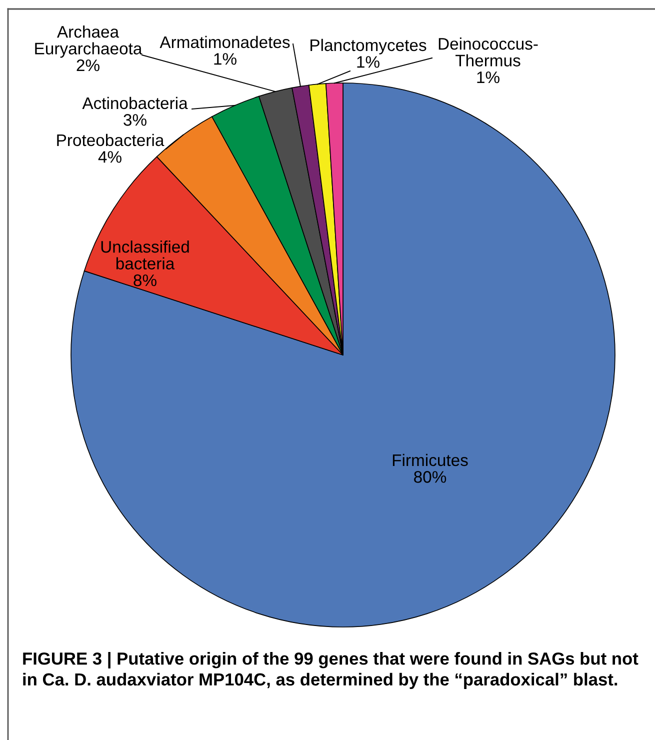  I want to click on slice-label: Proteobacteria, so click(110, 140).